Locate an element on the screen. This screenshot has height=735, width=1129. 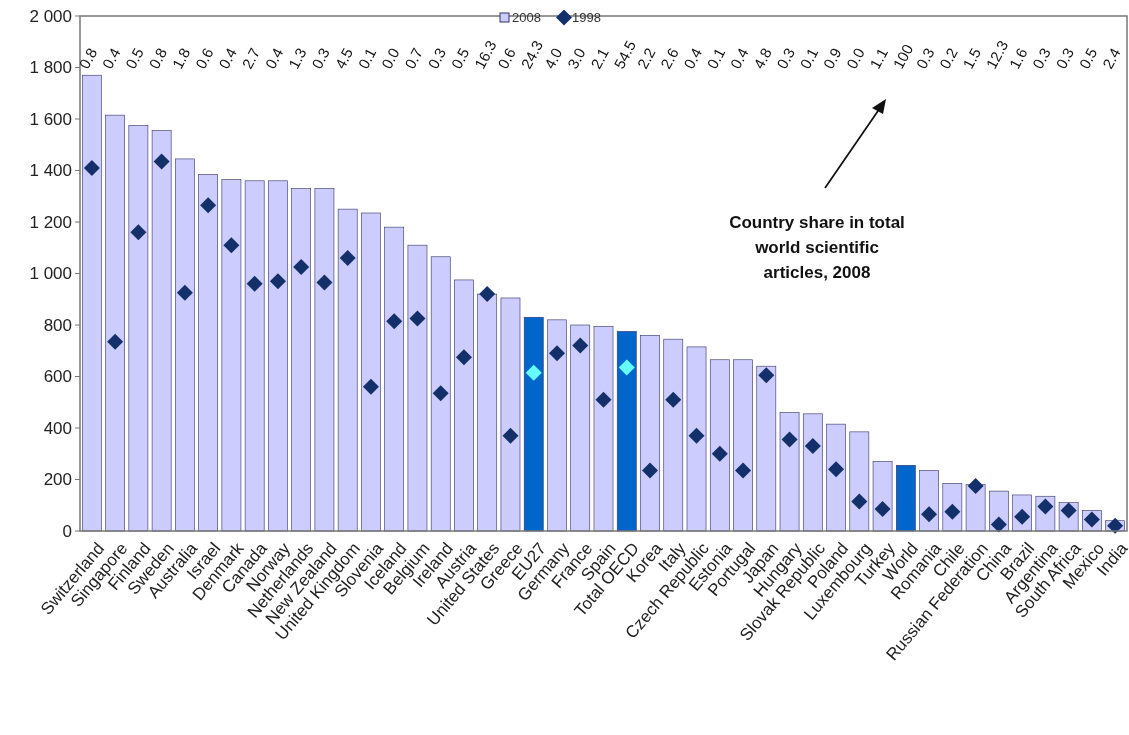
y-tick-label: 1 800 is located at coordinates (50, 68).